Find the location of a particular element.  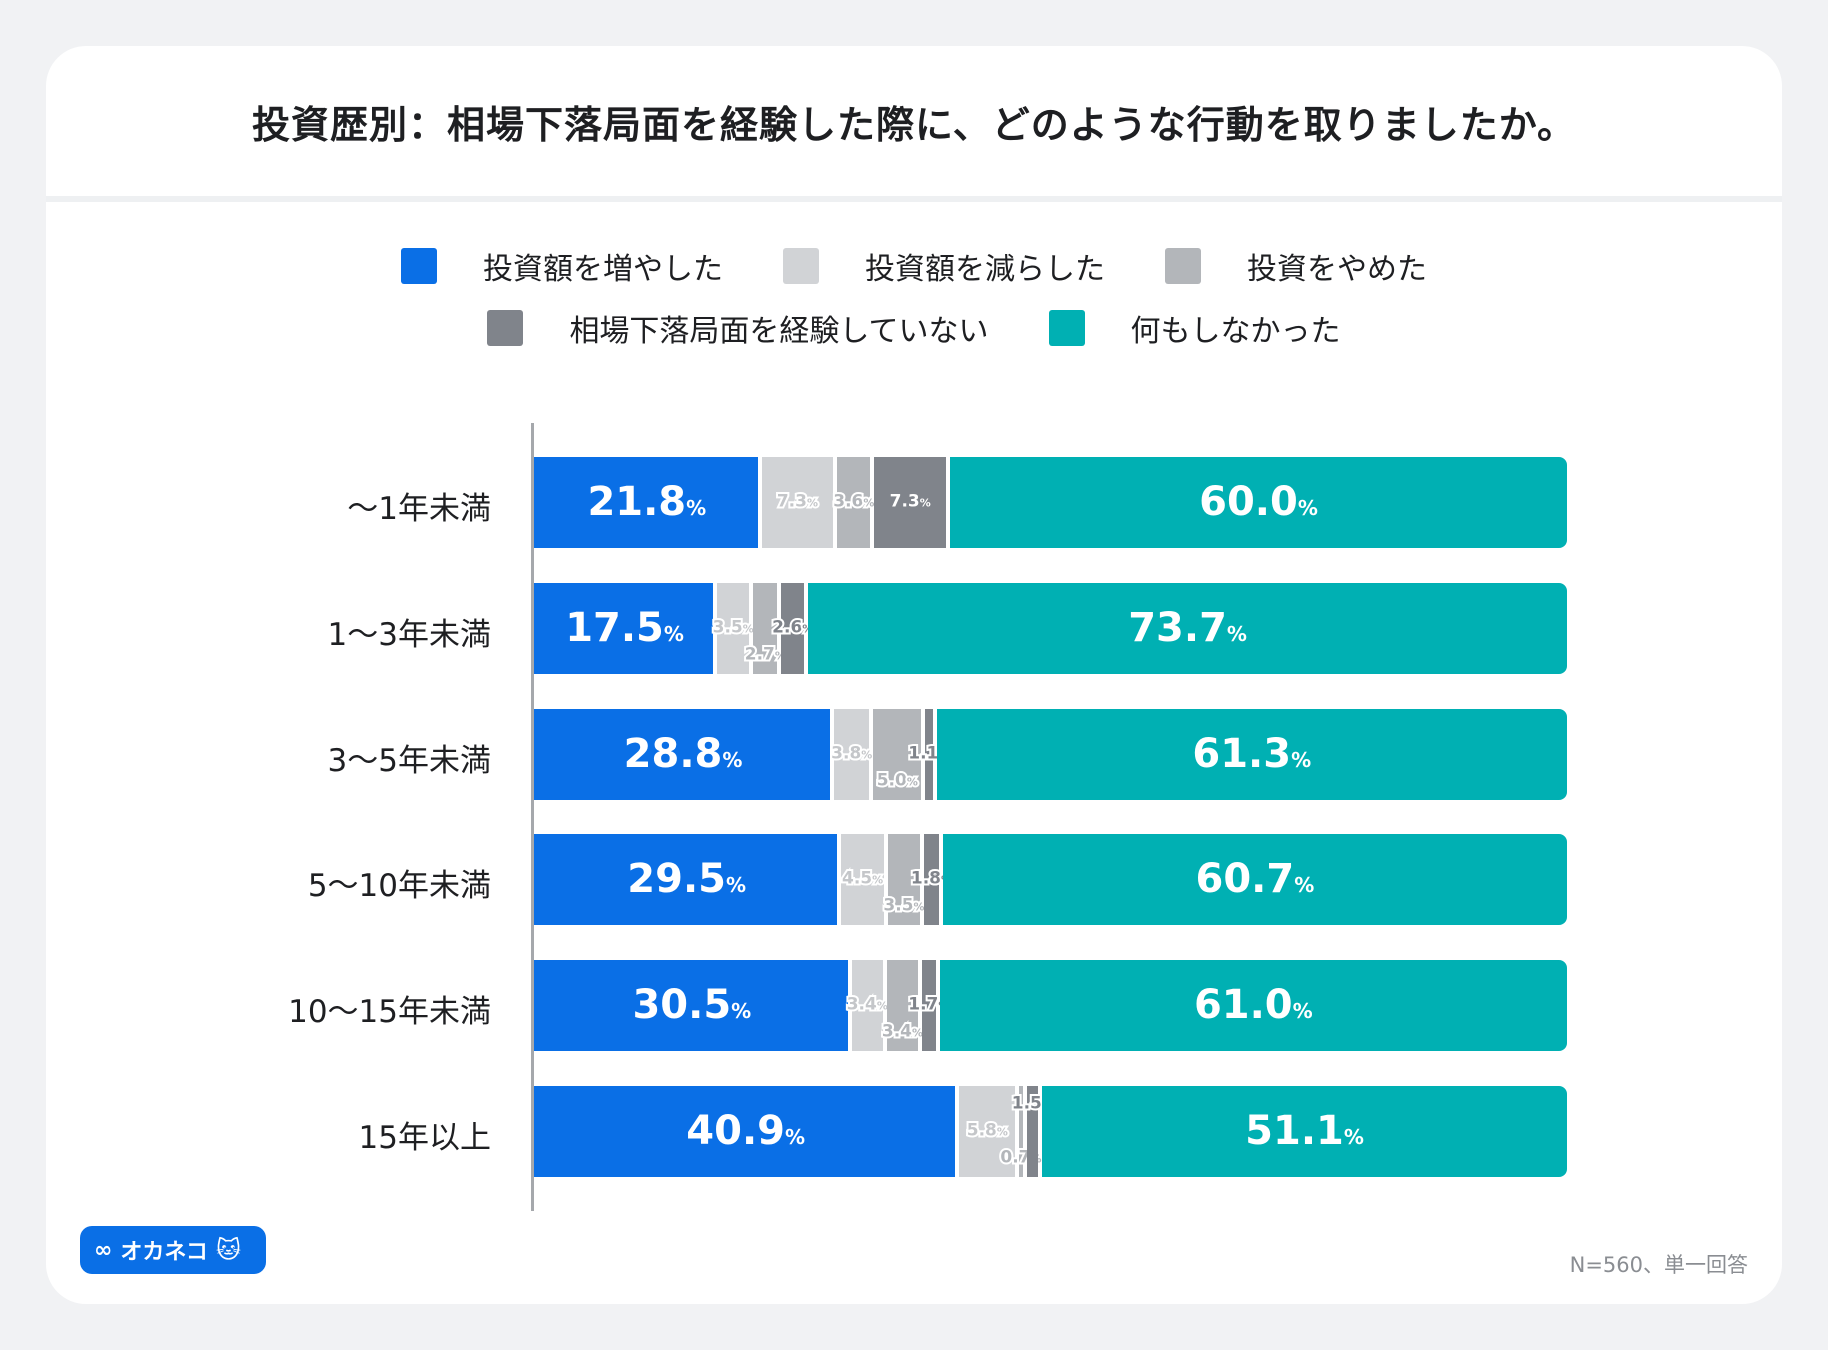

category-label: 15年以上 is located at coordinates (424, 1138).